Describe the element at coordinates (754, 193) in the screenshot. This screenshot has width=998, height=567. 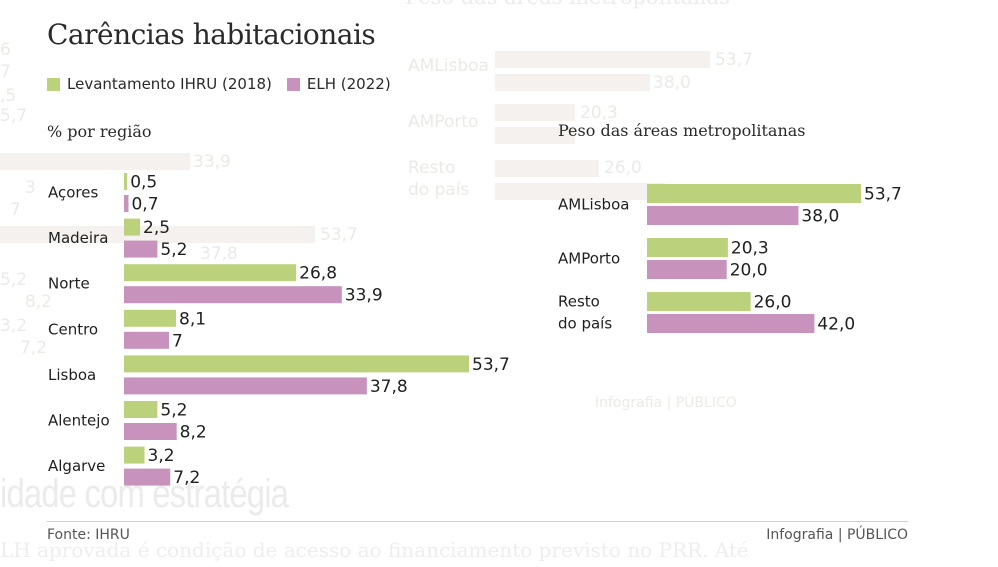
I see `right-chart-bar-amlisboa-2018` at that location.